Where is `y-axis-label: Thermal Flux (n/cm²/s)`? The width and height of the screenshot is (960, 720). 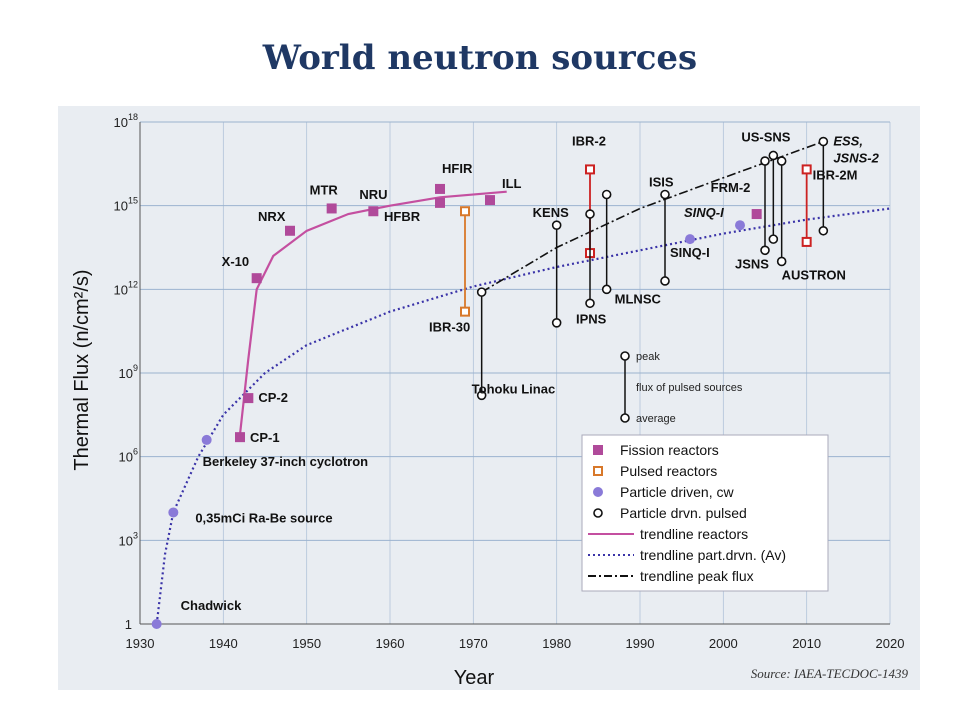
y-axis-label: Thermal Flux (n/cm²/s) is located at coordinates (82, 369).